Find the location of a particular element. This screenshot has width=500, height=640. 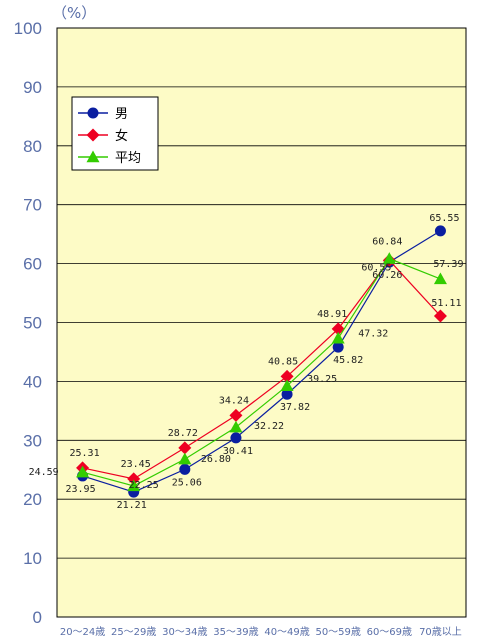

legend-box is located at coordinates (115, 133).